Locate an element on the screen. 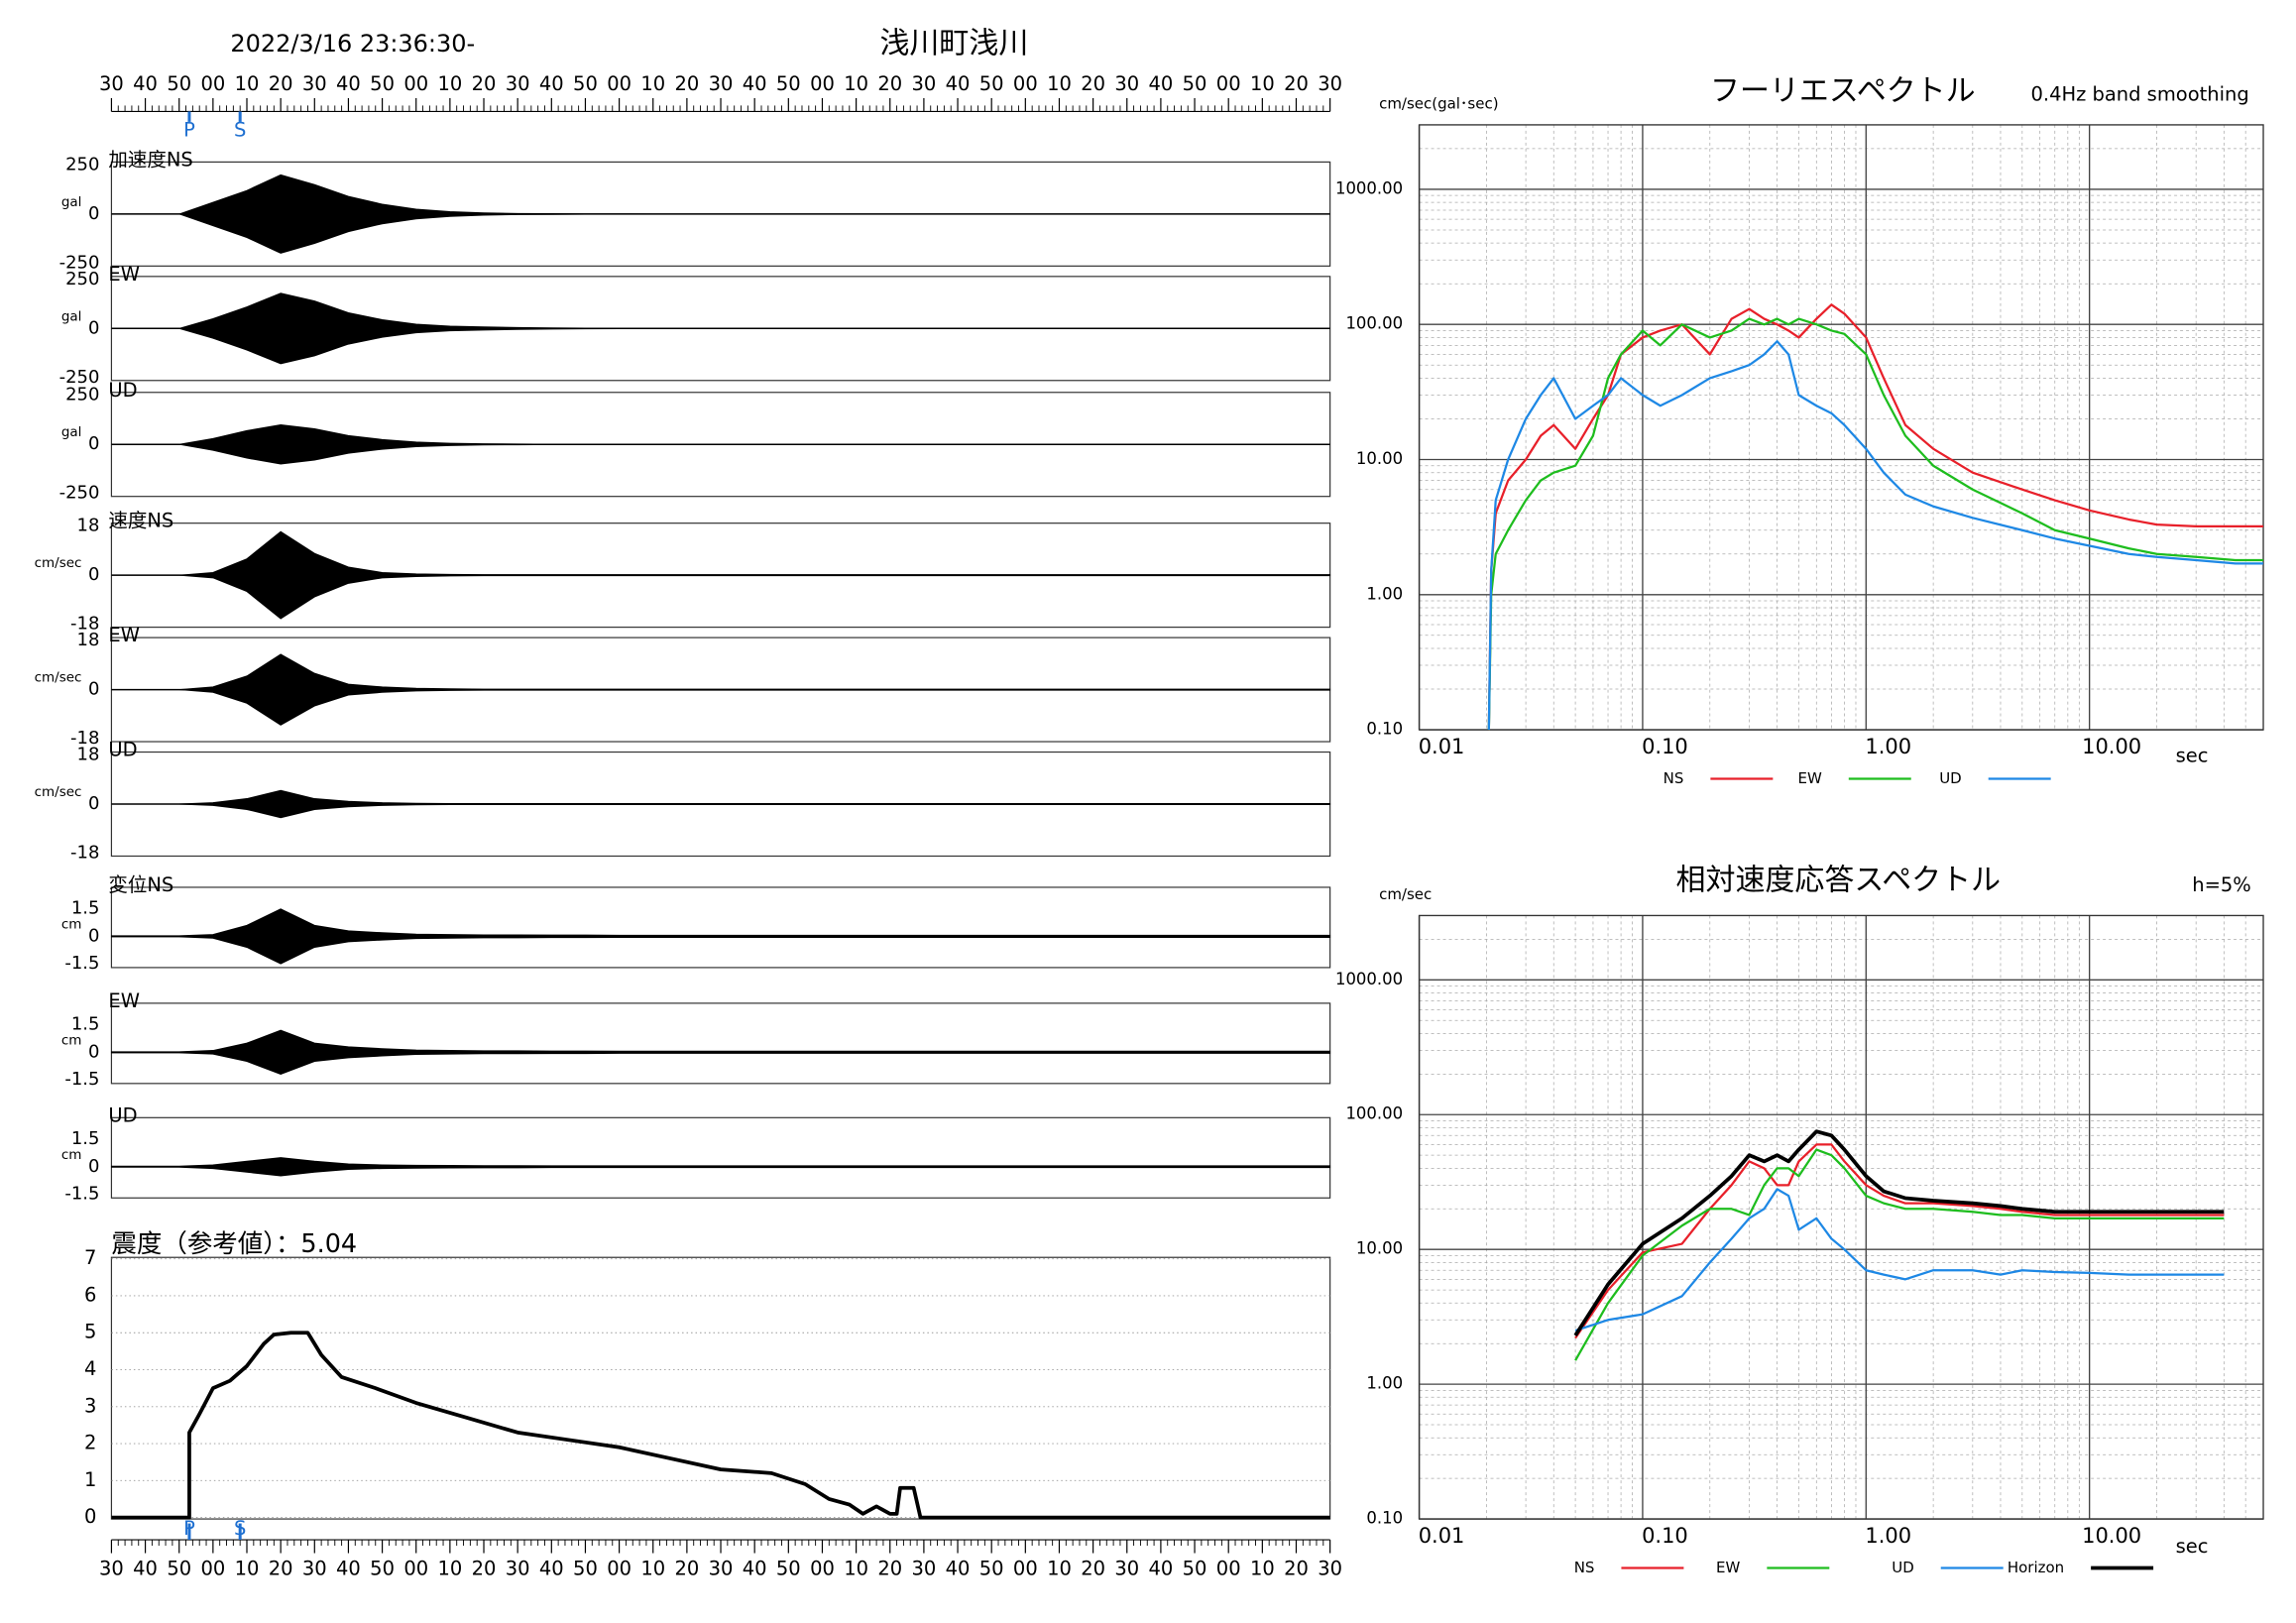 The height and width of the screenshot is (1623, 2296). y-tick-label: 0.10 is located at coordinates (1385, 1518).